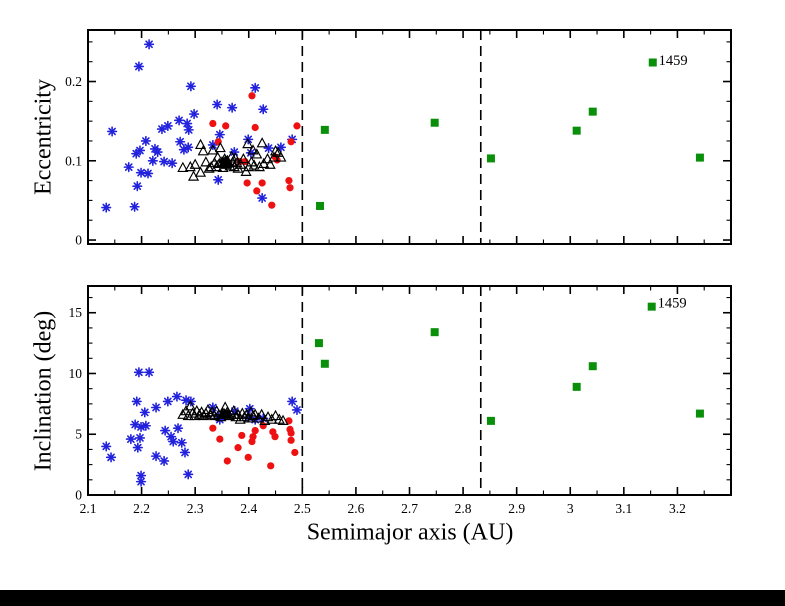 Image resolution: width=785 pixels, height=606 pixels. Describe the element at coordinates (409, 508) in the screenshot. I see `x-tick-label: 2.7` at that location.